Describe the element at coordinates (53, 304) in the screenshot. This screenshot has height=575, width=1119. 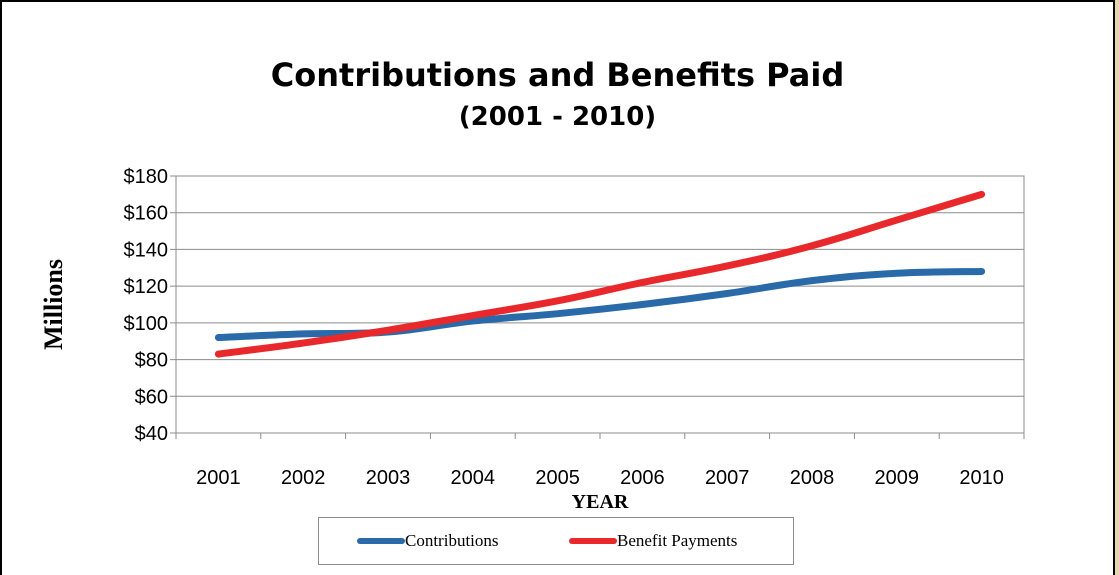
I see `y-axis-title: Millions` at that location.